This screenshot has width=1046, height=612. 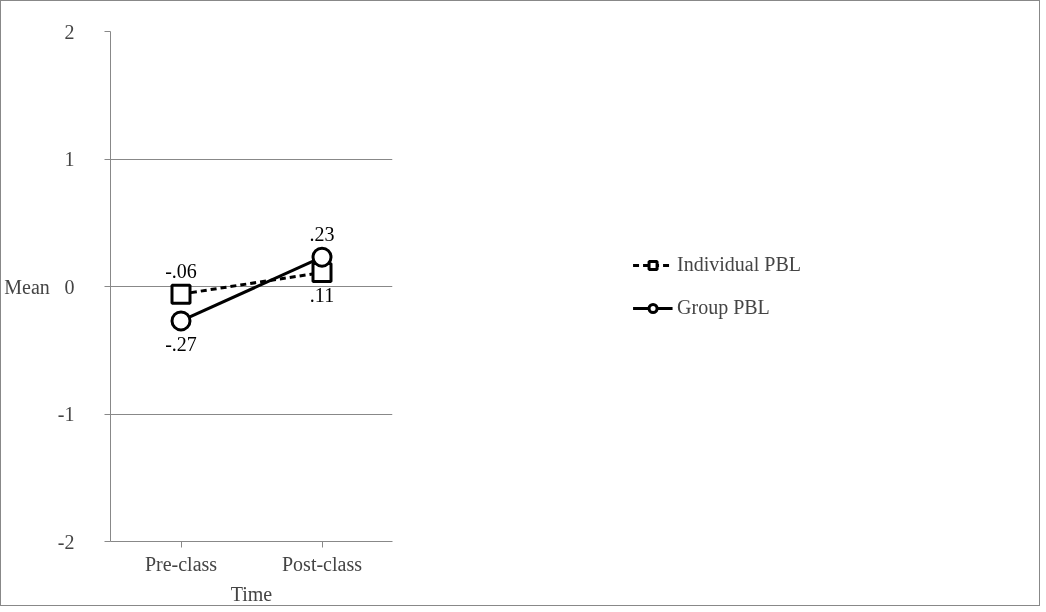 I want to click on y-tick-label: 2, so click(x=69, y=31).